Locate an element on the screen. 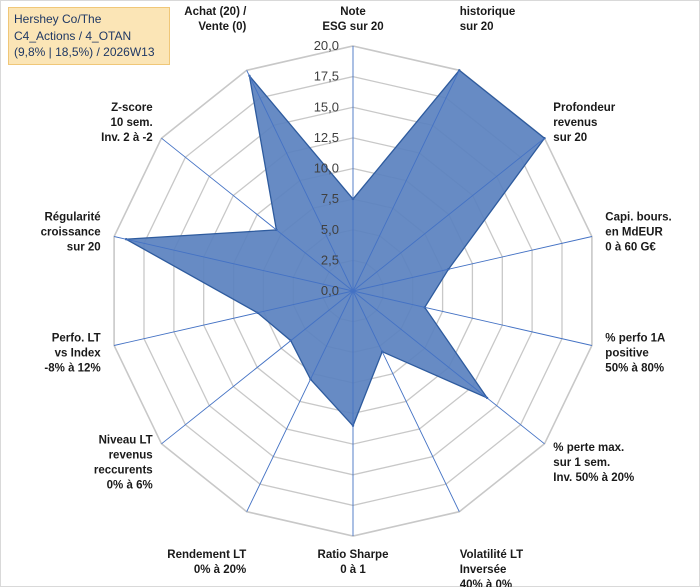  category-label-line: Inversée is located at coordinates (483, 570).